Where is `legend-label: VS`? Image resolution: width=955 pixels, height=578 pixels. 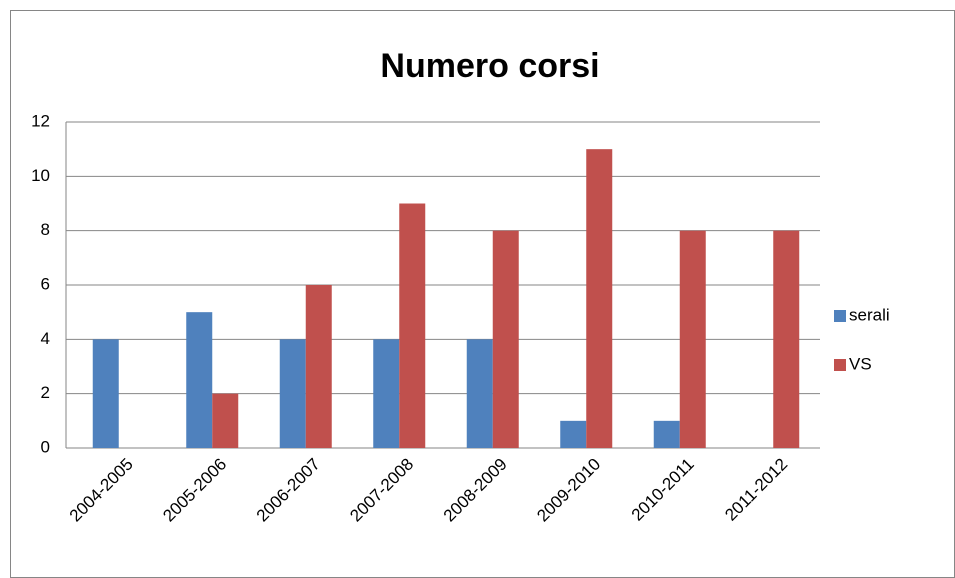
legend-label: VS is located at coordinates (860, 363).